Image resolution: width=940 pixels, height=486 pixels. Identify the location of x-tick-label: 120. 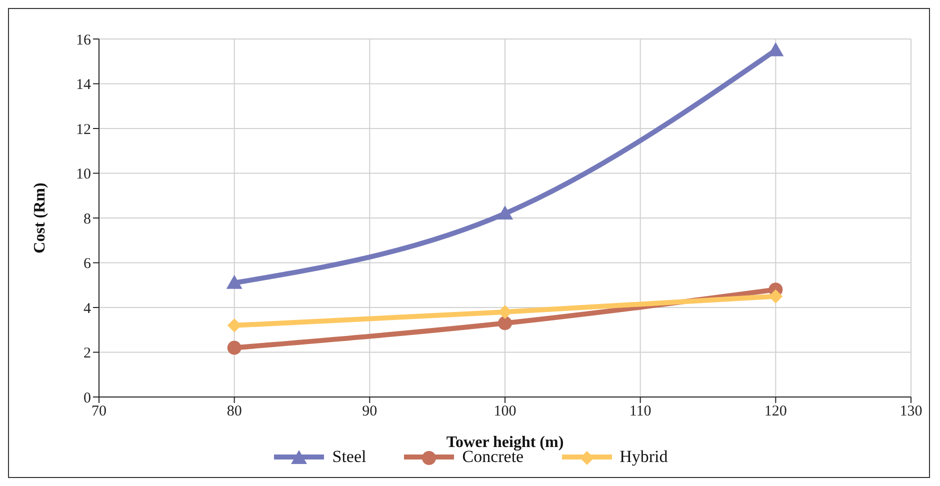
(775, 412).